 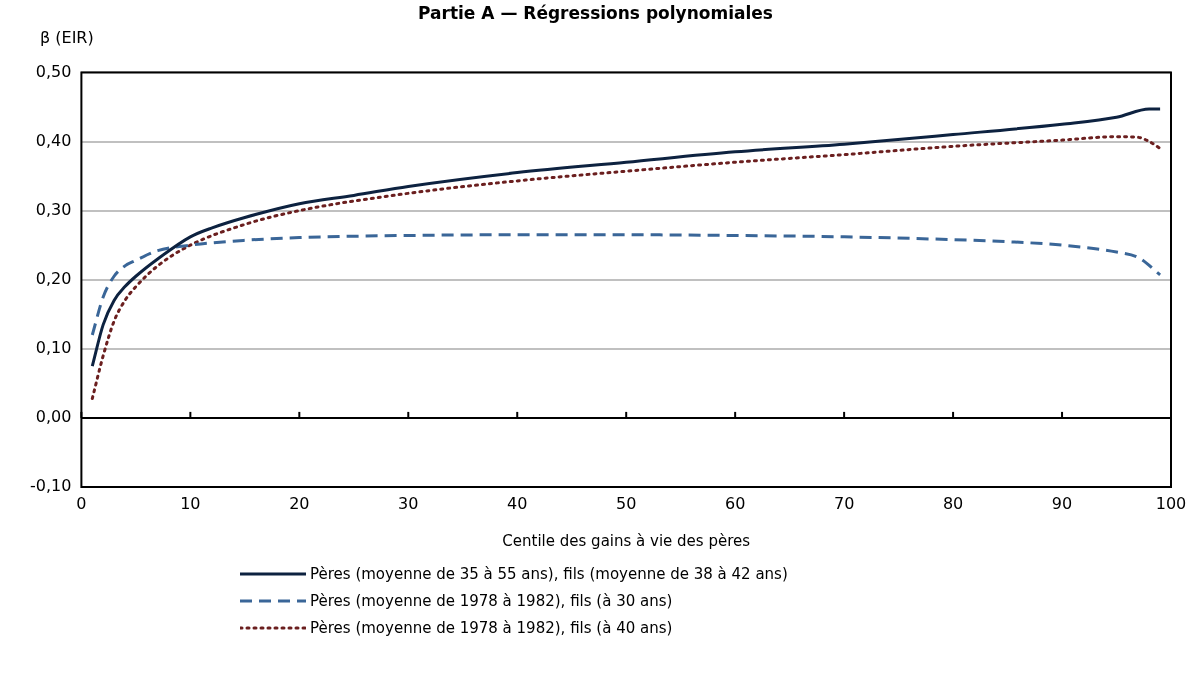 What do you see at coordinates (549, 573) in the screenshot?
I see `legend-label: Pères (moyenne de 35 à 55 ans), fils (moyenne de 38 à 42 ans)` at bounding box center [549, 573].